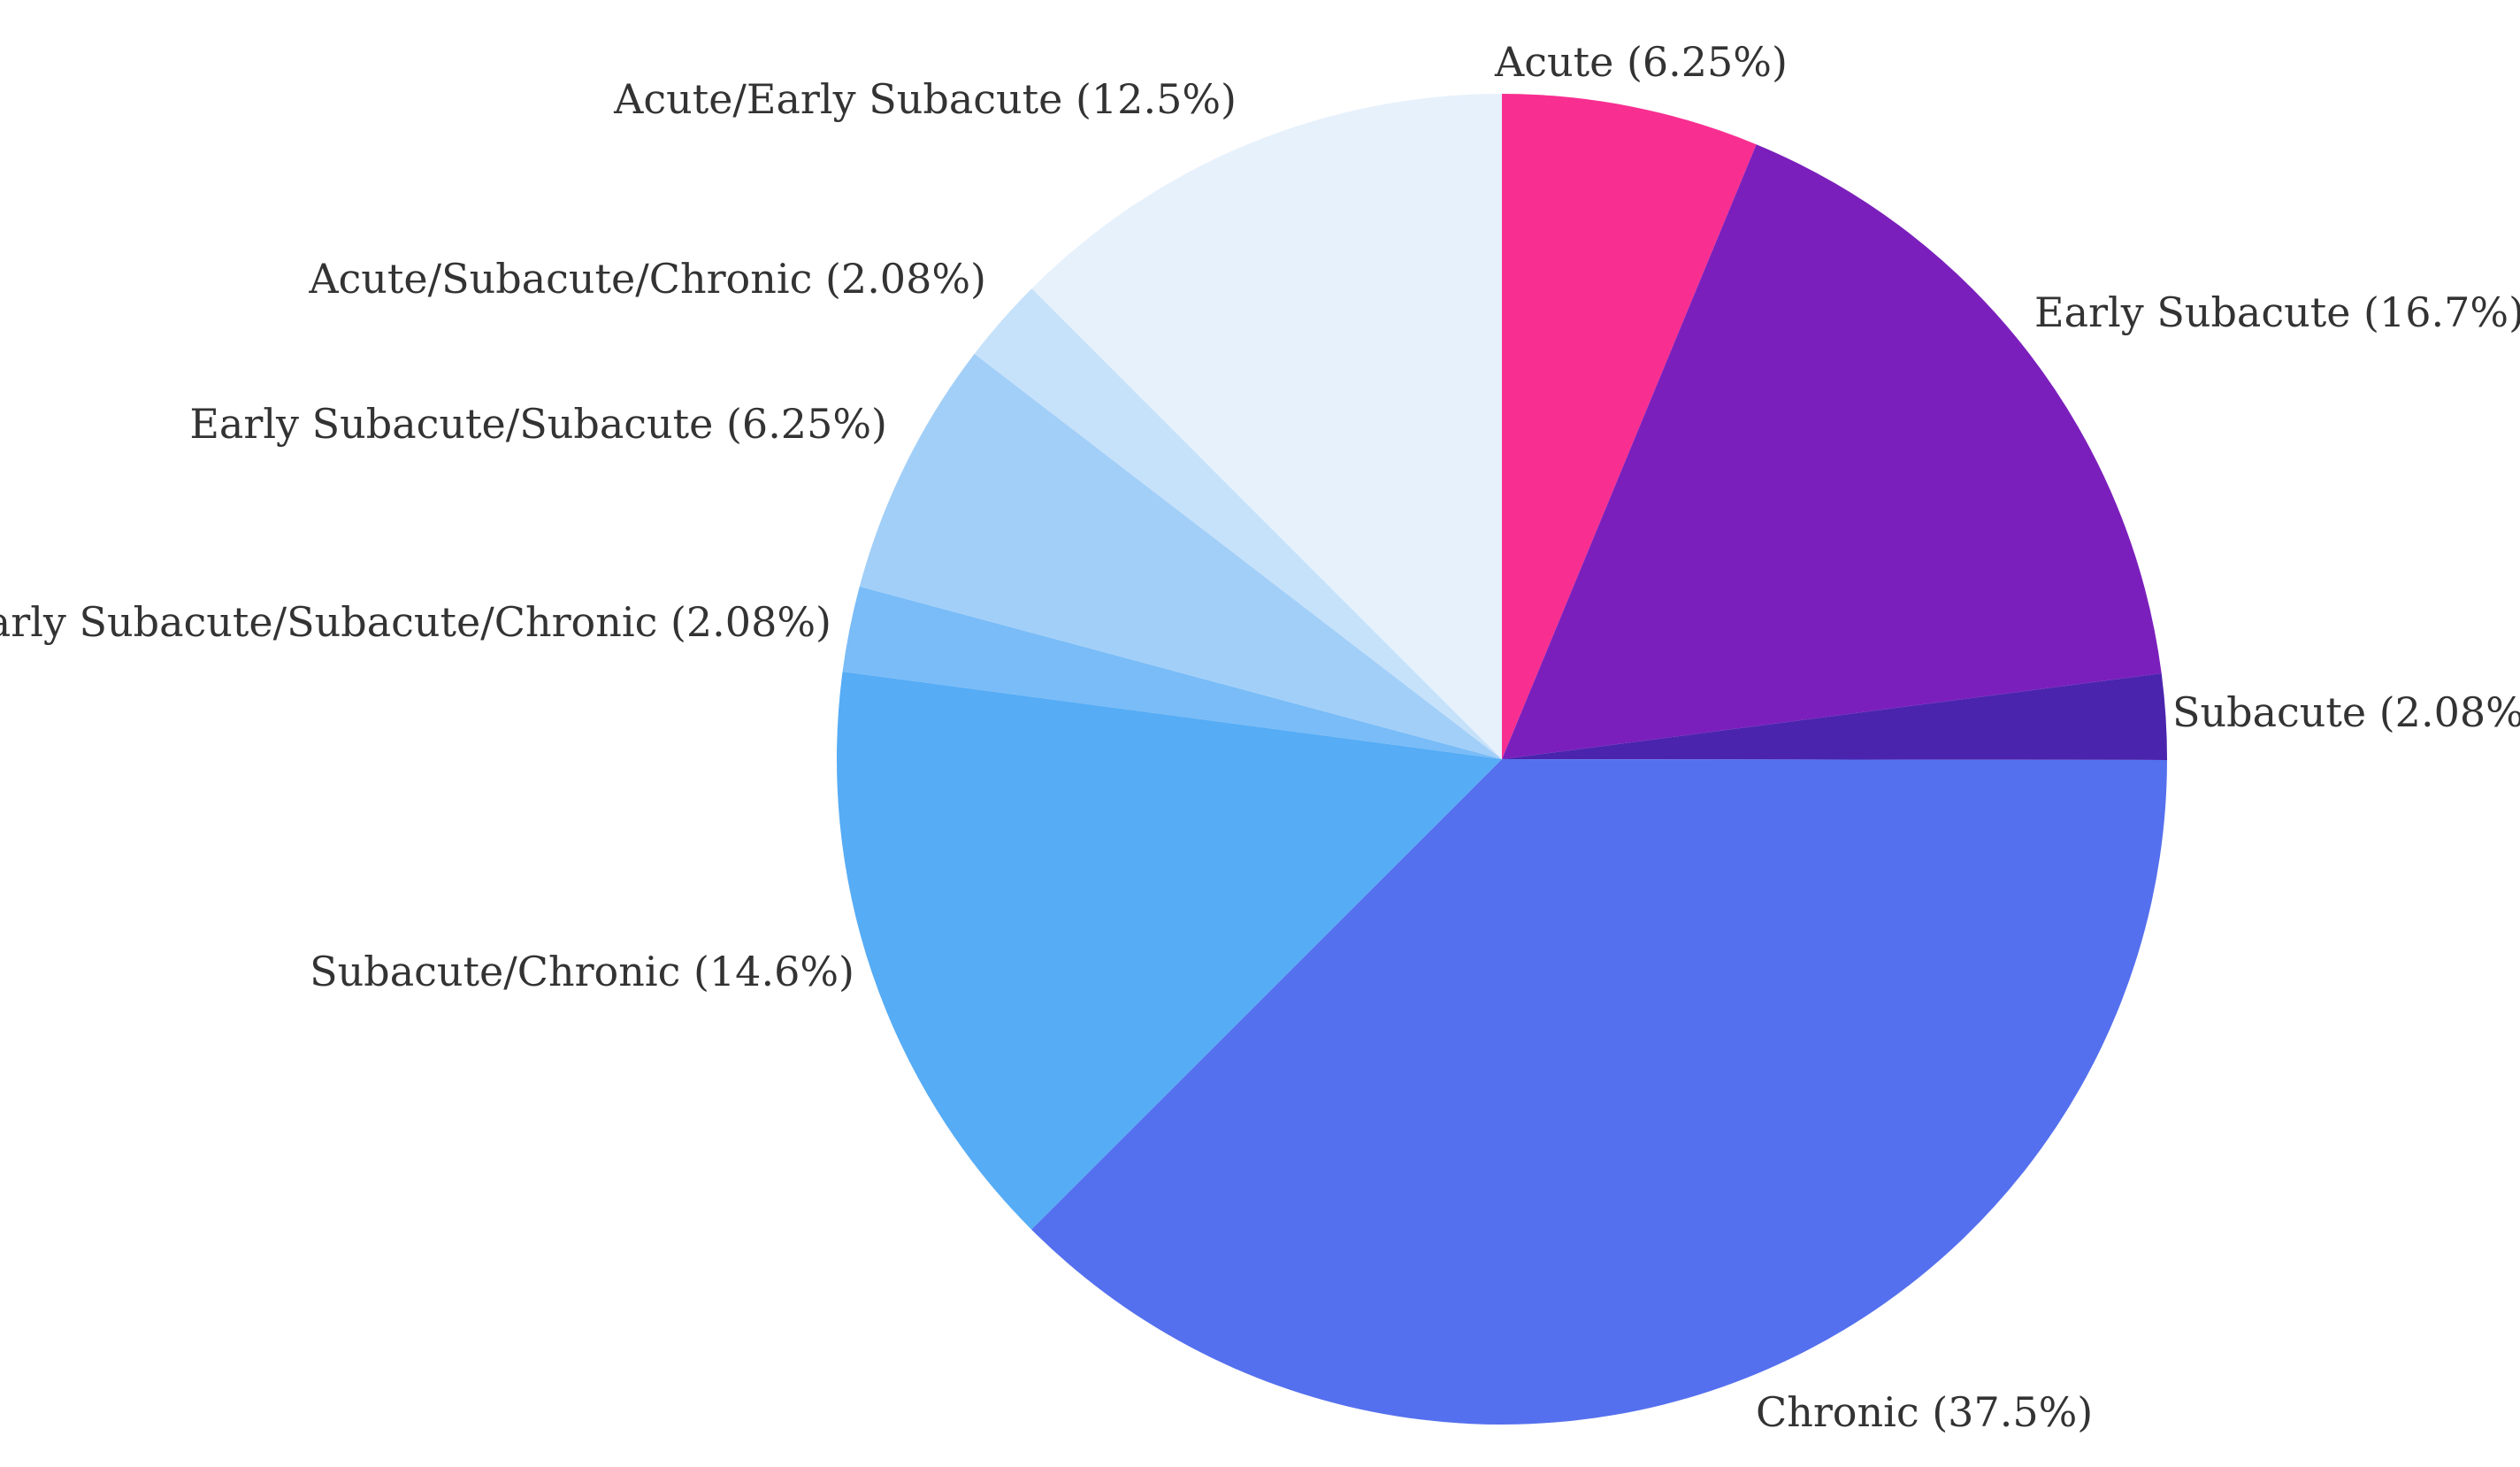  What do you see at coordinates (1169, 951) in the screenshot?
I see `pie-slice-subacute-chronic` at bounding box center [1169, 951].